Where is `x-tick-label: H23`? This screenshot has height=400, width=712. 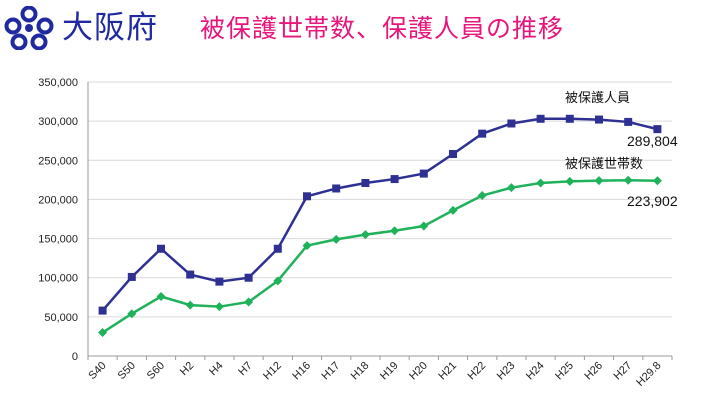 x-tick-label: H23 is located at coordinates (506, 371).